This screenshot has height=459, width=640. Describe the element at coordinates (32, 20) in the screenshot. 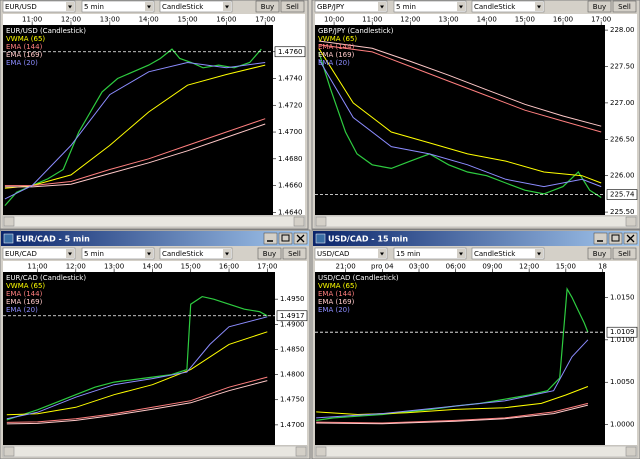

I see `x-tick-label: 11:00` at that location.